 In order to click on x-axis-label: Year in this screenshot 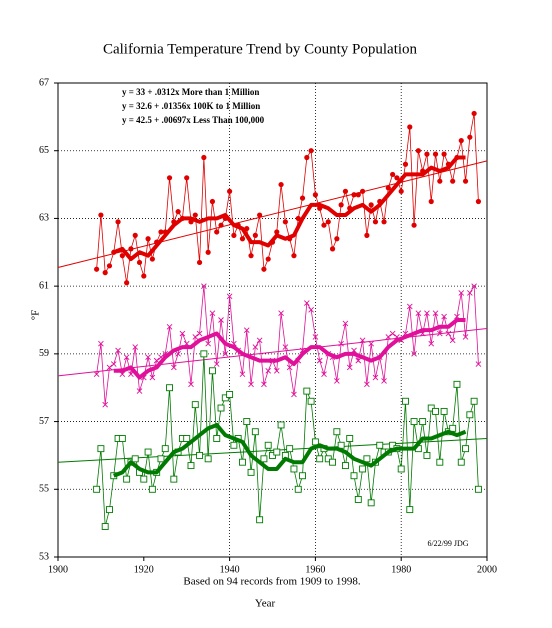, I will do `click(265, 604)`.